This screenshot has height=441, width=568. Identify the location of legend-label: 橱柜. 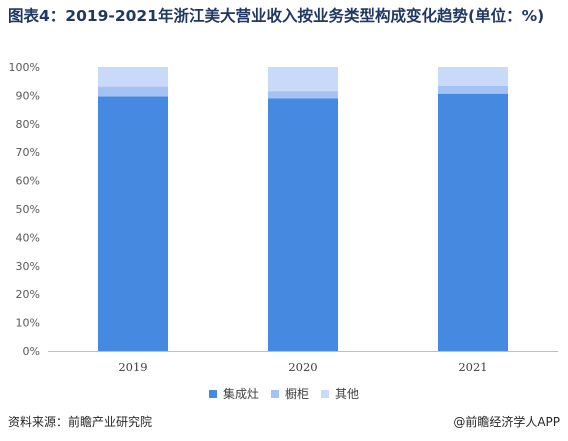
(296, 394).